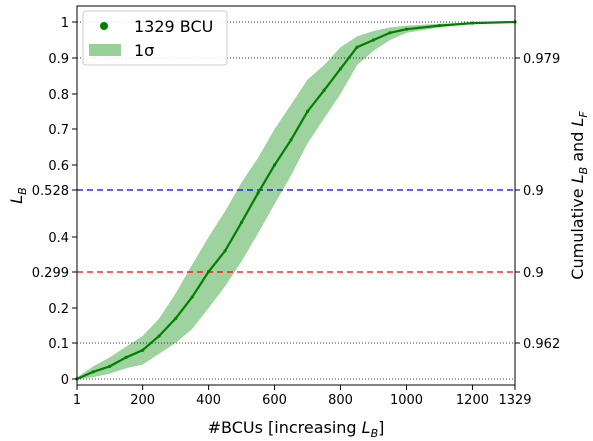  Describe the element at coordinates (58, 309) in the screenshot. I see `y-tick-label: 0.2` at that location.